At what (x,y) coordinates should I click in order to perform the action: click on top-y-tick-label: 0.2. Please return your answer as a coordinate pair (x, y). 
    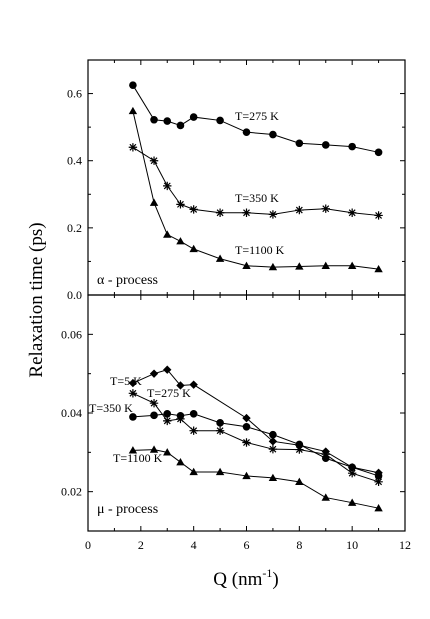
    Looking at the image, I should click on (74, 228).